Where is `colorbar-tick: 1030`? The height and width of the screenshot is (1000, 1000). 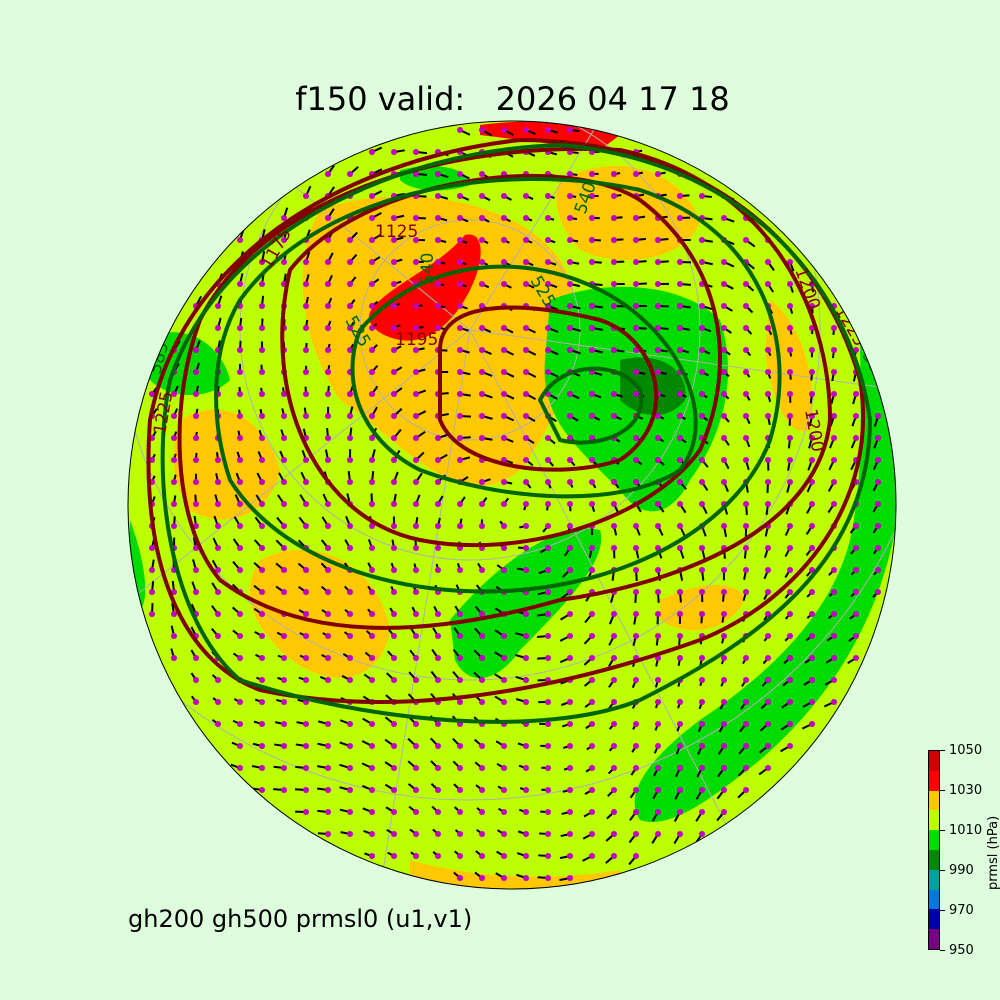 colorbar-tick: 1030 is located at coordinates (961, 790).